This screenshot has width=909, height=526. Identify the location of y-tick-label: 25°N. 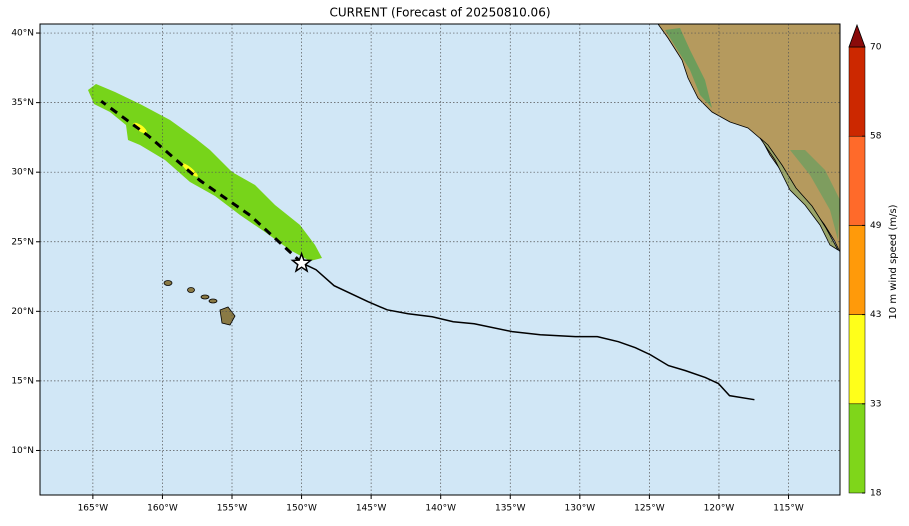
(22, 242).